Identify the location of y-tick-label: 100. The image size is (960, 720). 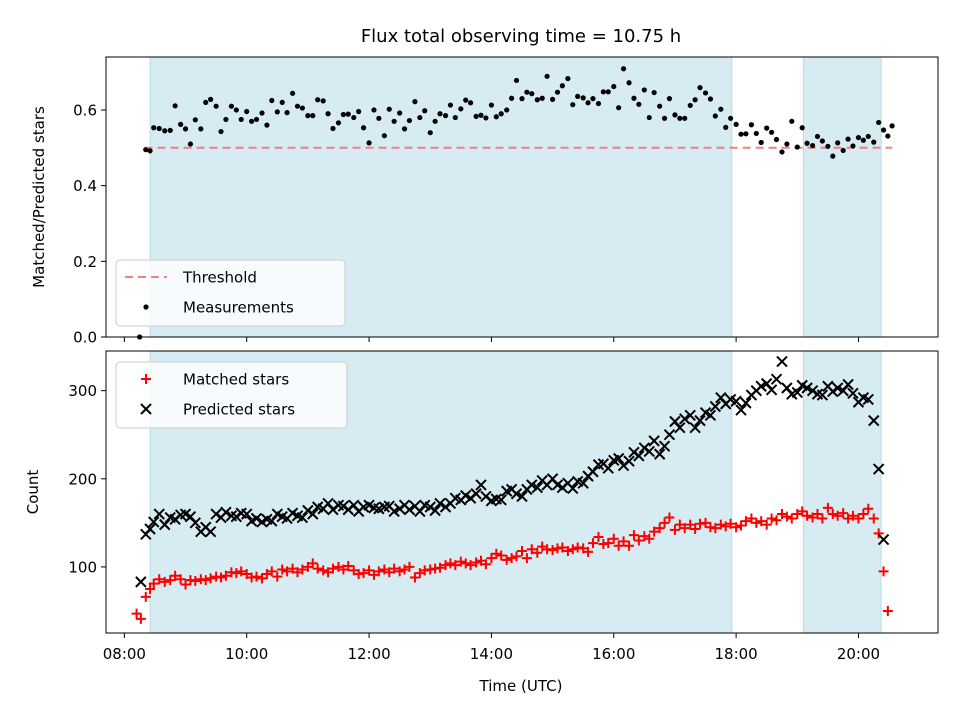
(82, 567).